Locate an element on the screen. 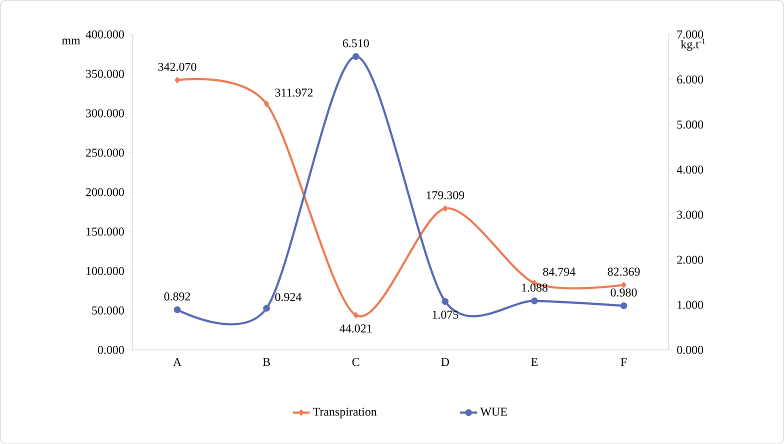 Image resolution: width=784 pixels, height=444 pixels. y-tick-label: 50.000 is located at coordinates (108, 310).